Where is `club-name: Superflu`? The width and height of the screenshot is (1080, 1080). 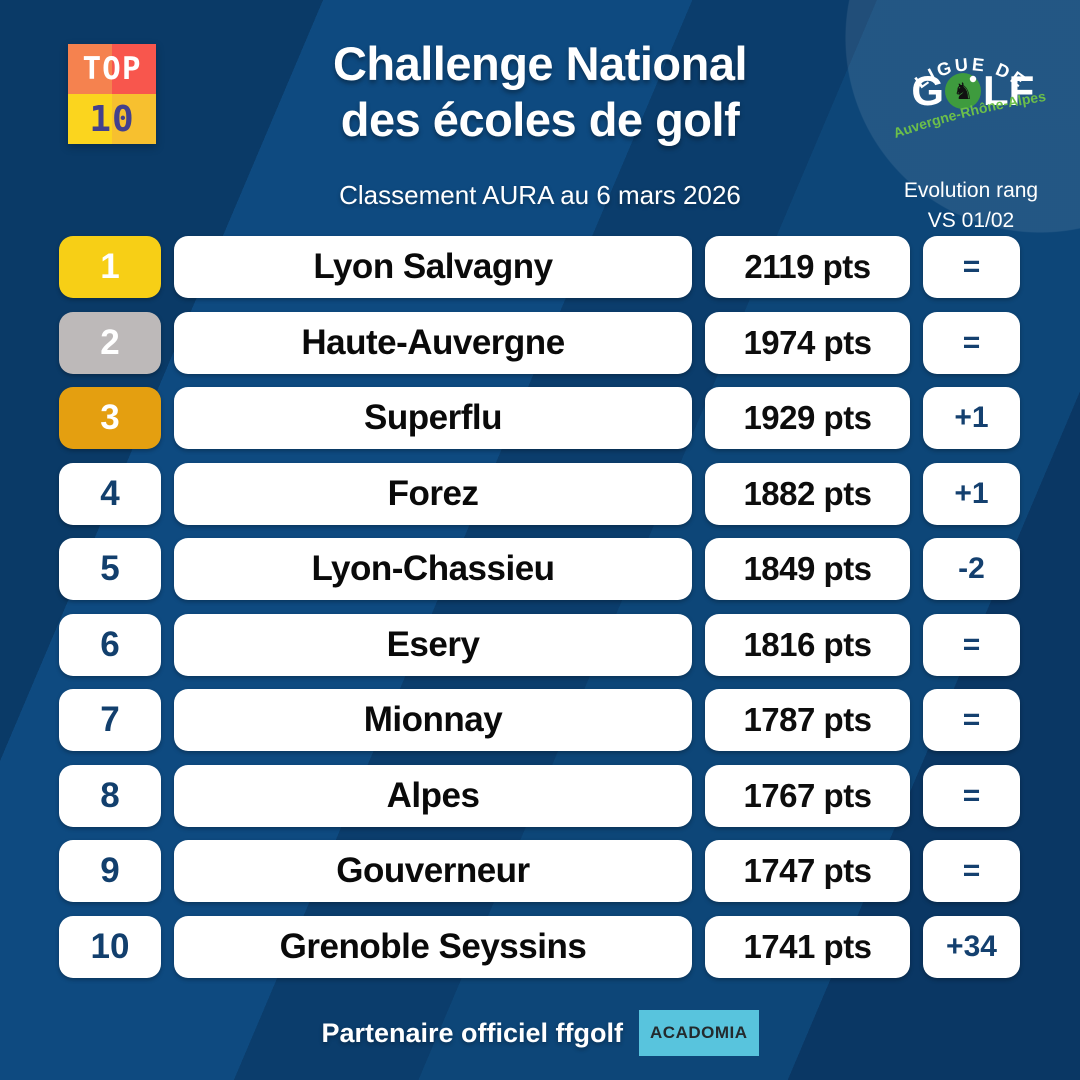
club-name: Superflu is located at coordinates (433, 417).